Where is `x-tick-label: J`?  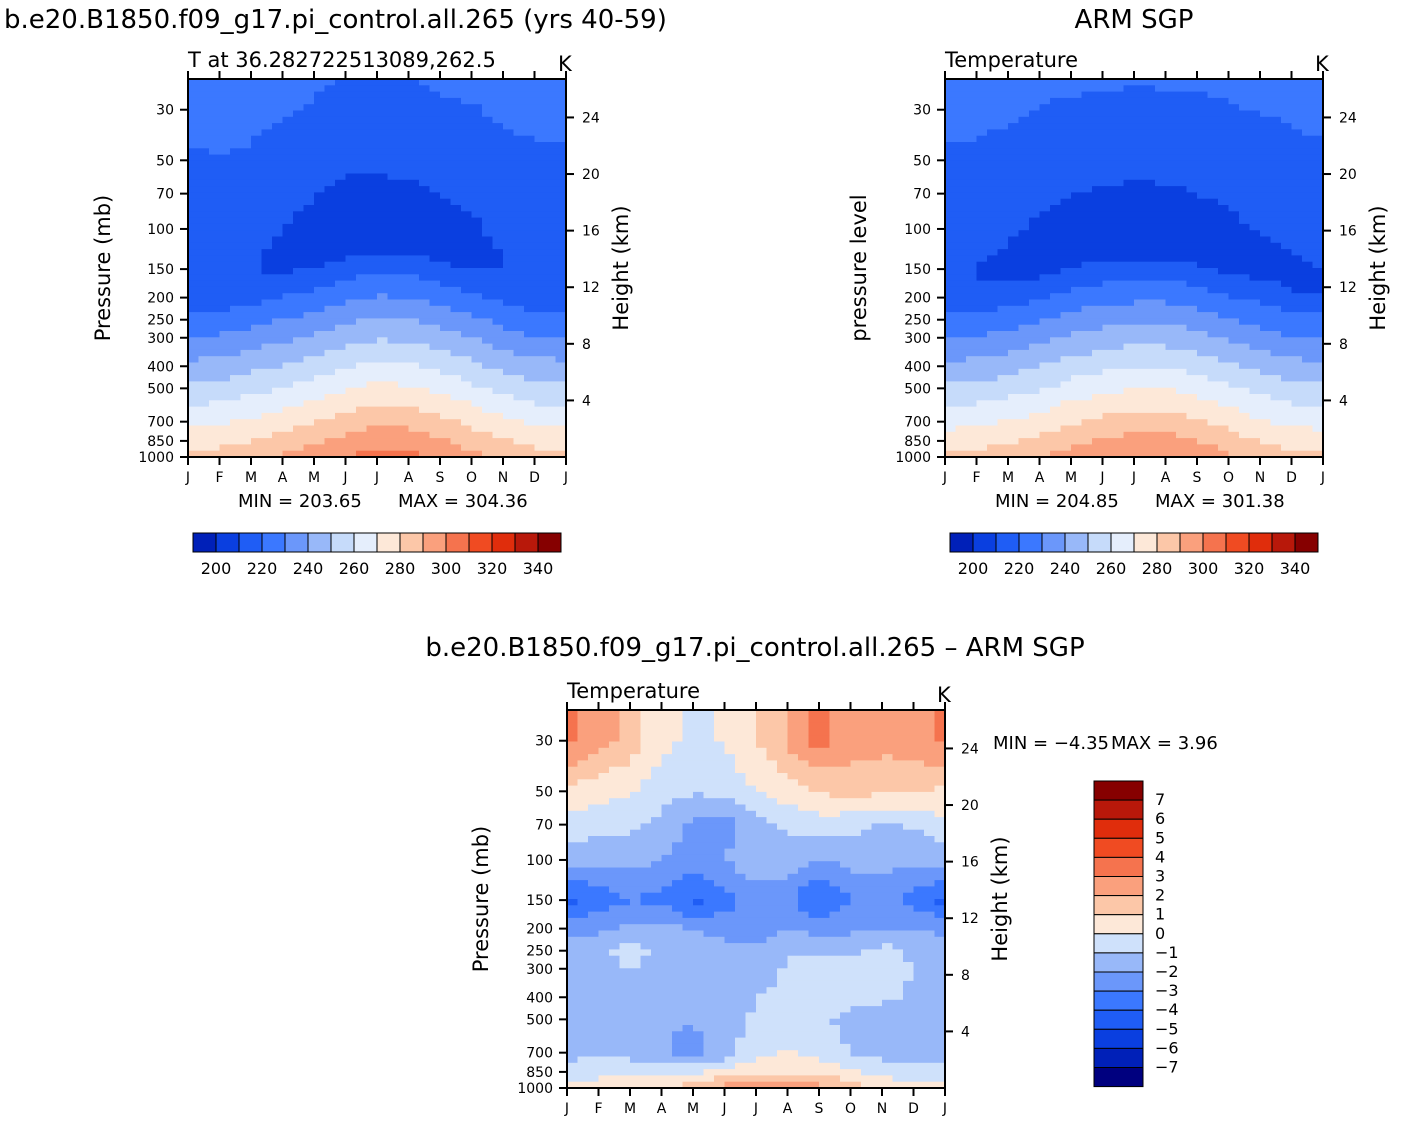 x-tick-label: J is located at coordinates (1133, 478).